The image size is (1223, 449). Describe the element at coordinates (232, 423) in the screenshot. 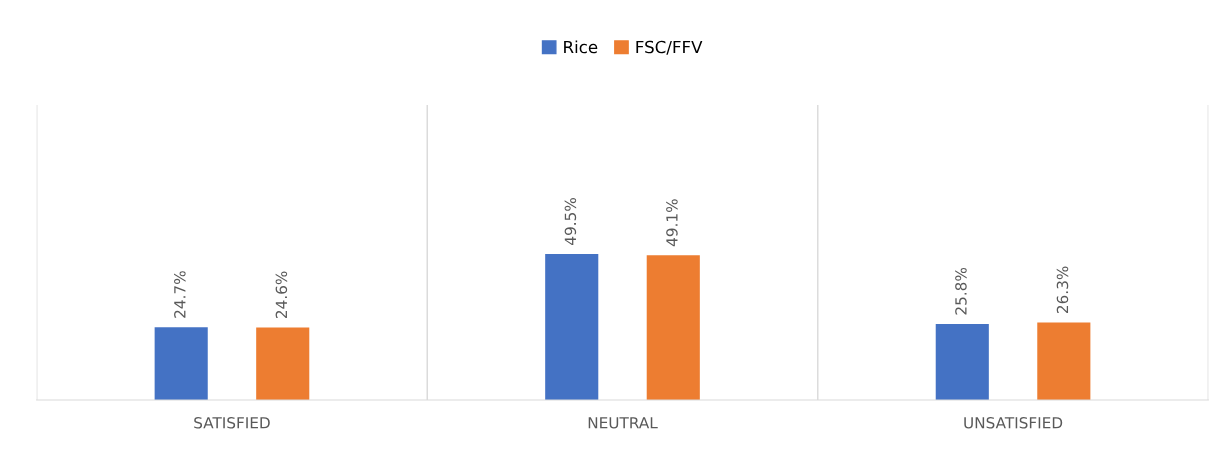

I see `x-tick-label: SATISFIED` at that location.